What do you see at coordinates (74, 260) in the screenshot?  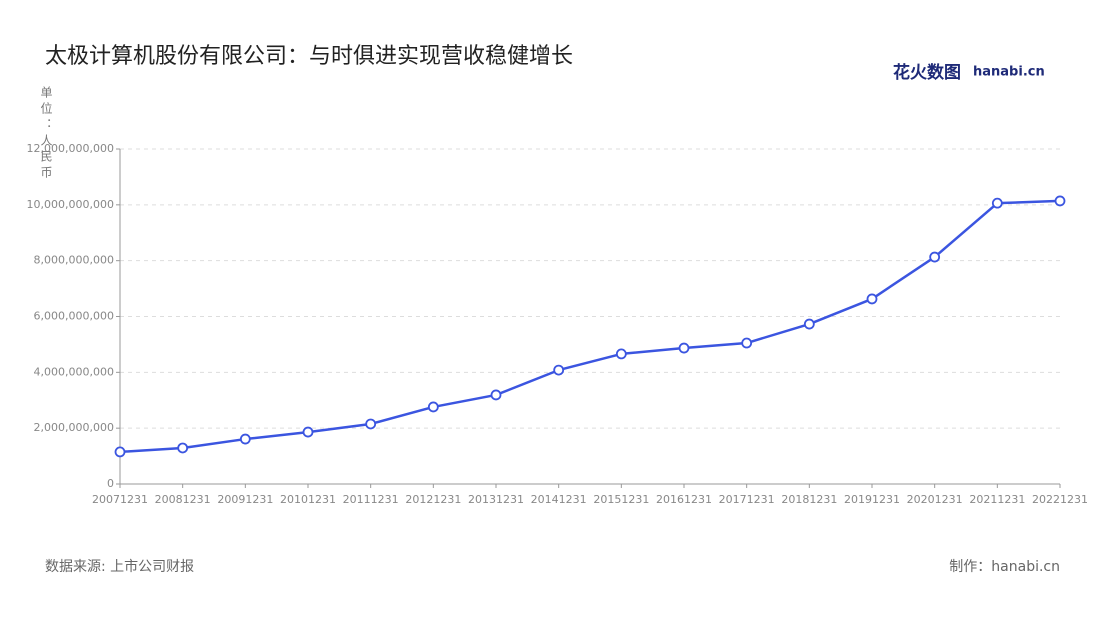 I see `y-tick-label: 8,000,000,000` at bounding box center [74, 260].